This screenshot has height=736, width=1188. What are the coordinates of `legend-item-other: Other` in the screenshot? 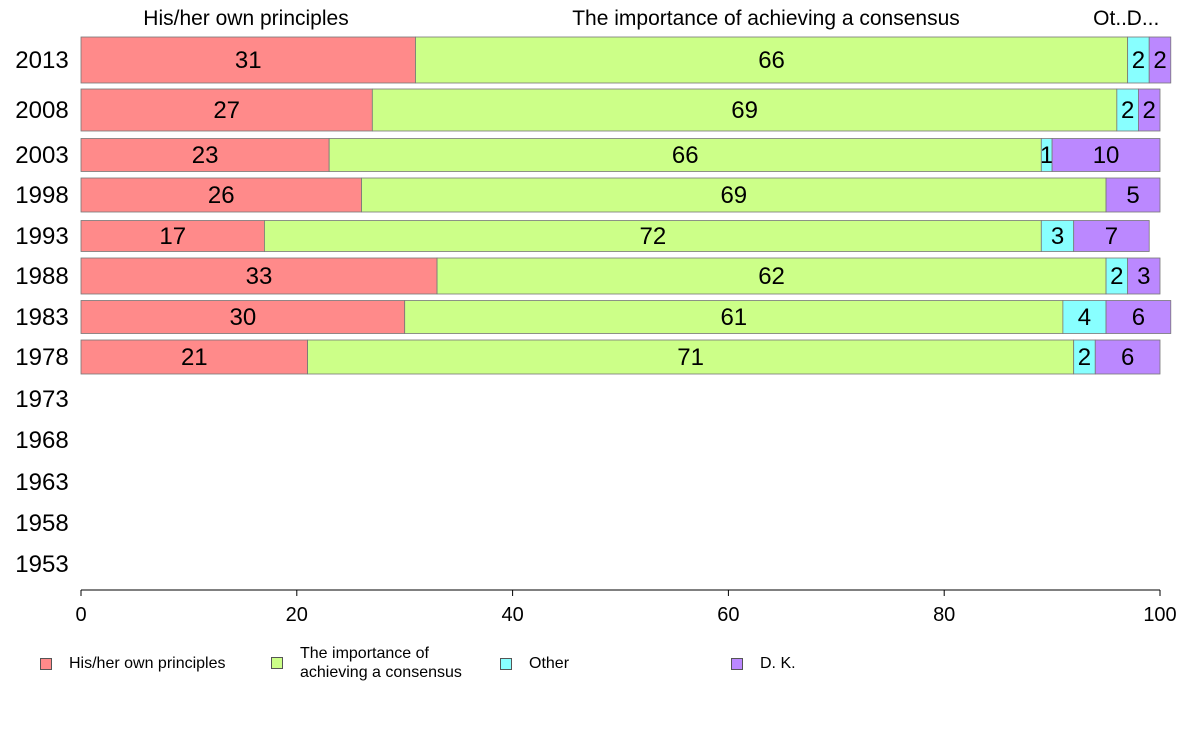 It's located at (534, 663).